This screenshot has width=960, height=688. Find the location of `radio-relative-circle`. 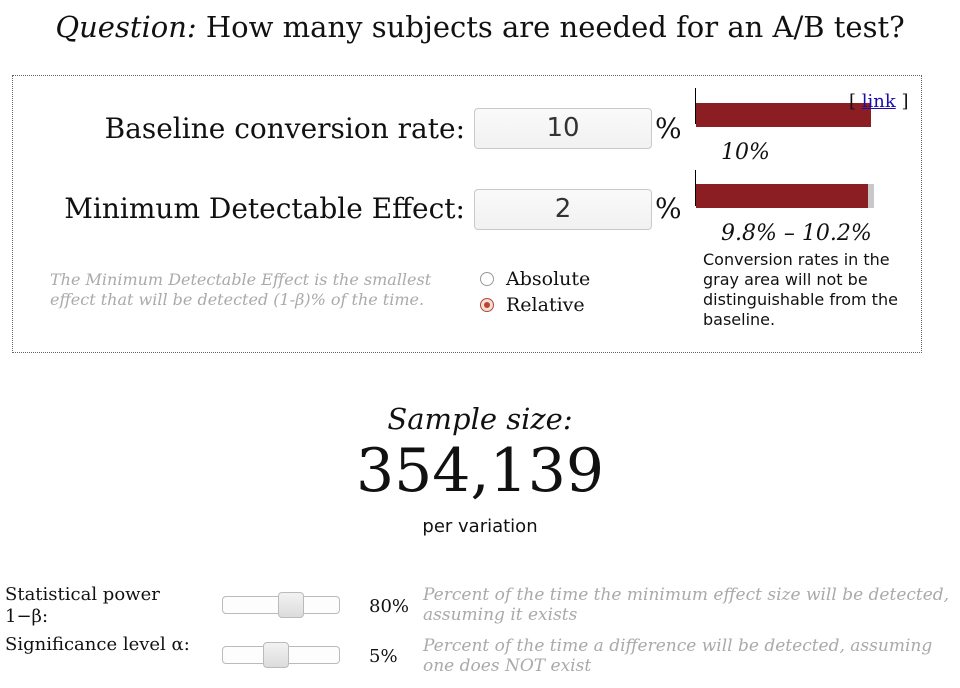

radio-relative-circle is located at coordinates (487, 305).